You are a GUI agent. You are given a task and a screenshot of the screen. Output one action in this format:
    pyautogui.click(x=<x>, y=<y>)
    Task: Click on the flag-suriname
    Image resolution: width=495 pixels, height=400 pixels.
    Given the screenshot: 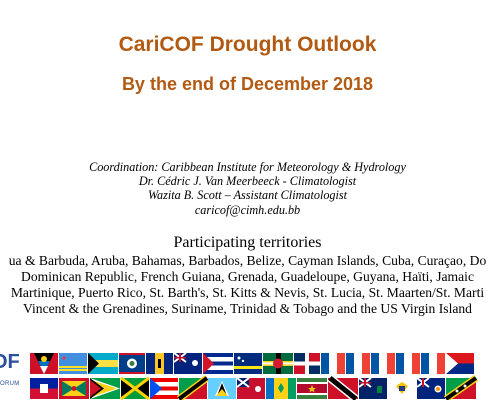 What is the action you would take?
    pyautogui.click(x=312, y=388)
    